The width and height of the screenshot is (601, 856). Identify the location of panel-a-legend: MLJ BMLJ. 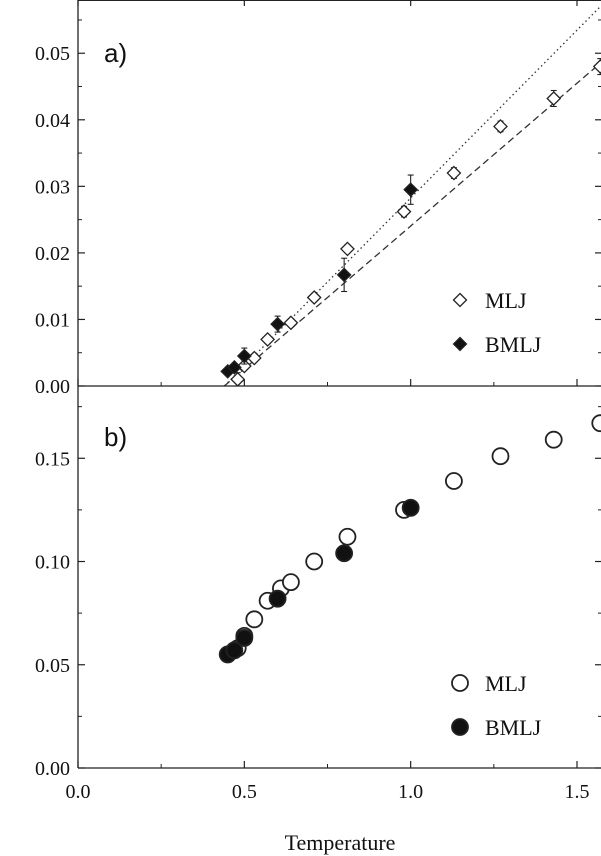
(497, 322).